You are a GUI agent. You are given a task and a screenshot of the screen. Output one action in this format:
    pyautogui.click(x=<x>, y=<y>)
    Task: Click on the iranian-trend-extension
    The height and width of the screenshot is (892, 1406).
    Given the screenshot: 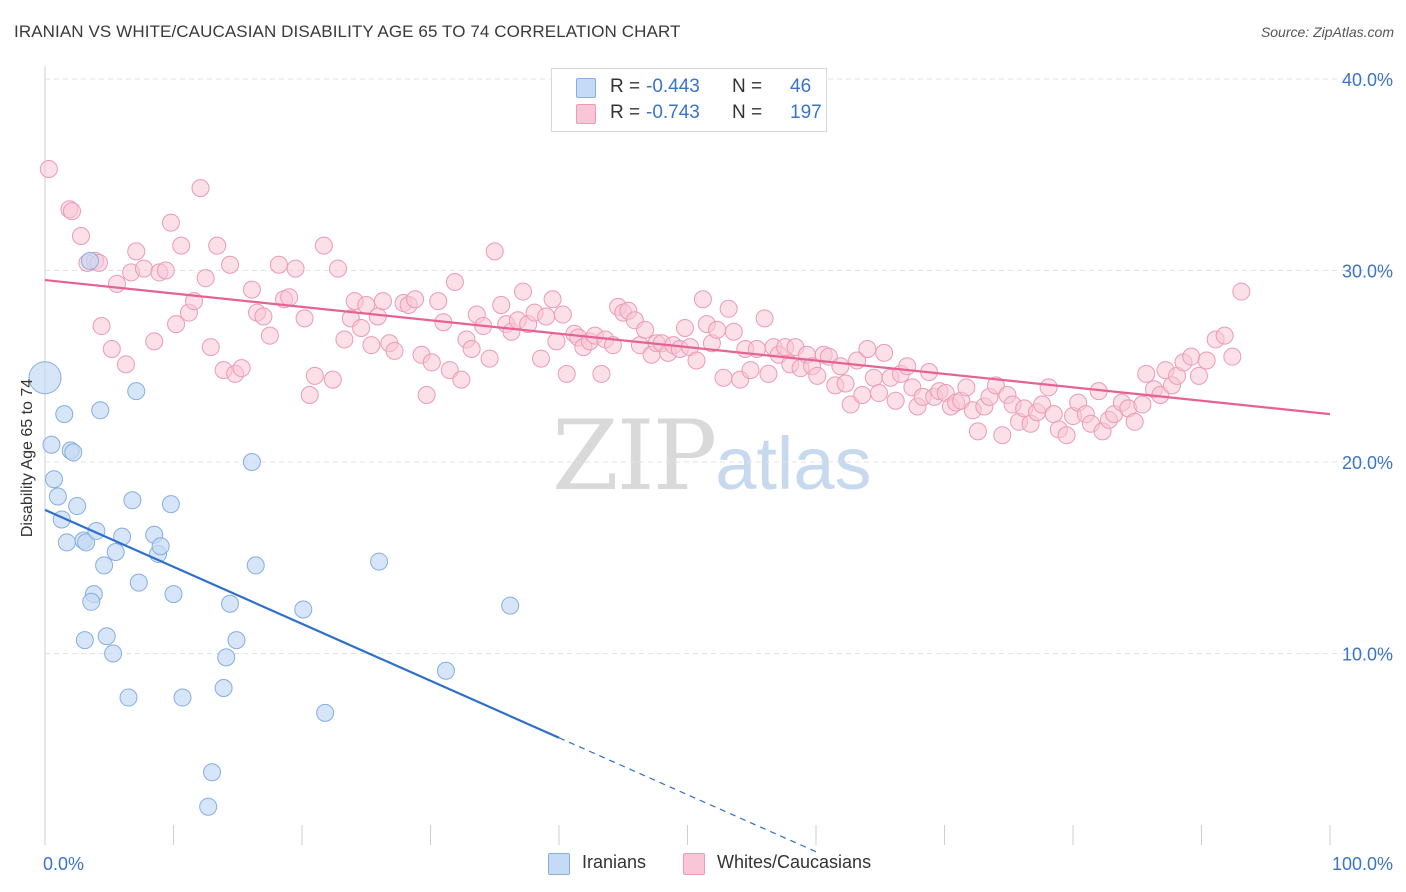 What is the action you would take?
    pyautogui.click(x=687, y=795)
    